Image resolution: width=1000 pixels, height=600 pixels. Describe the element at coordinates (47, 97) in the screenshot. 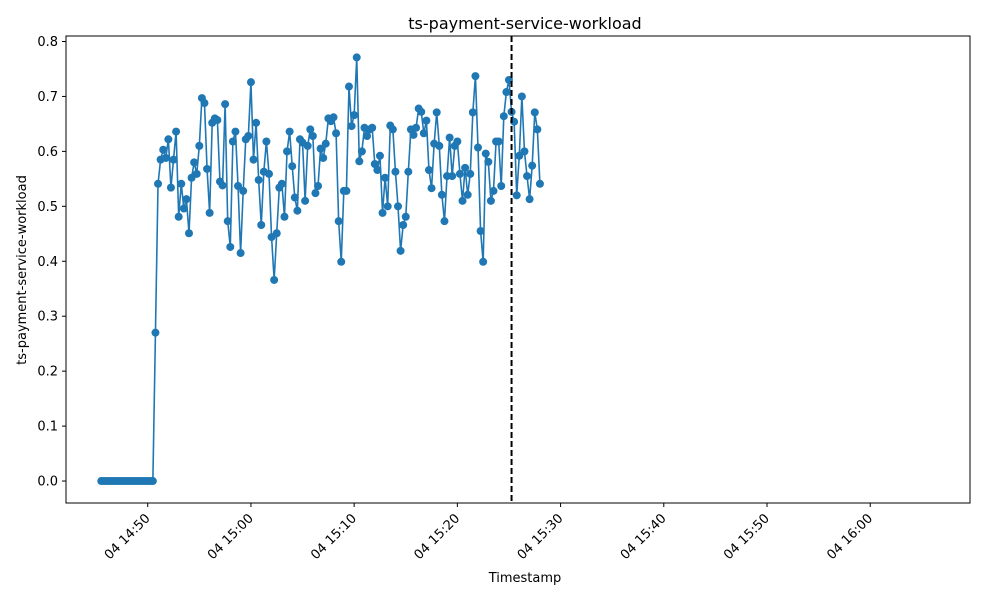

I see `y-tick-label: 0.7` at that location.